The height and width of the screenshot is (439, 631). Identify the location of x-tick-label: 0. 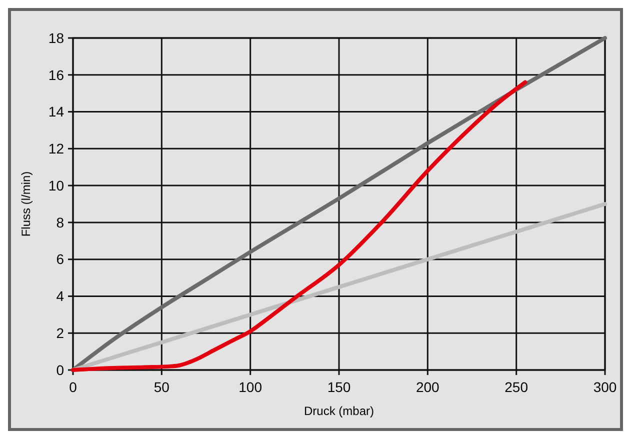
(73, 387).